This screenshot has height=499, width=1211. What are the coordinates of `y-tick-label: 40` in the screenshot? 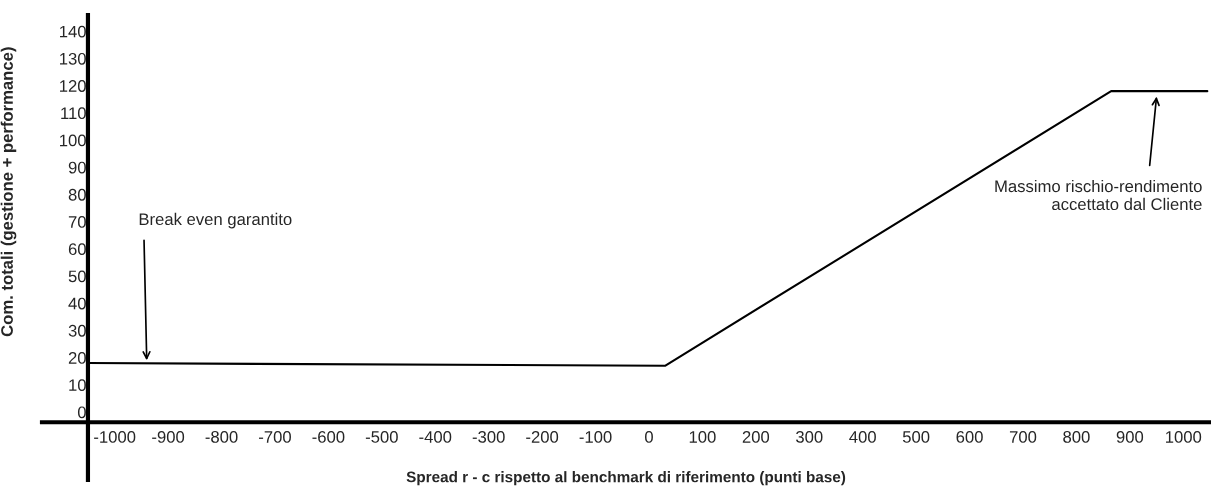 It's located at (77, 303).